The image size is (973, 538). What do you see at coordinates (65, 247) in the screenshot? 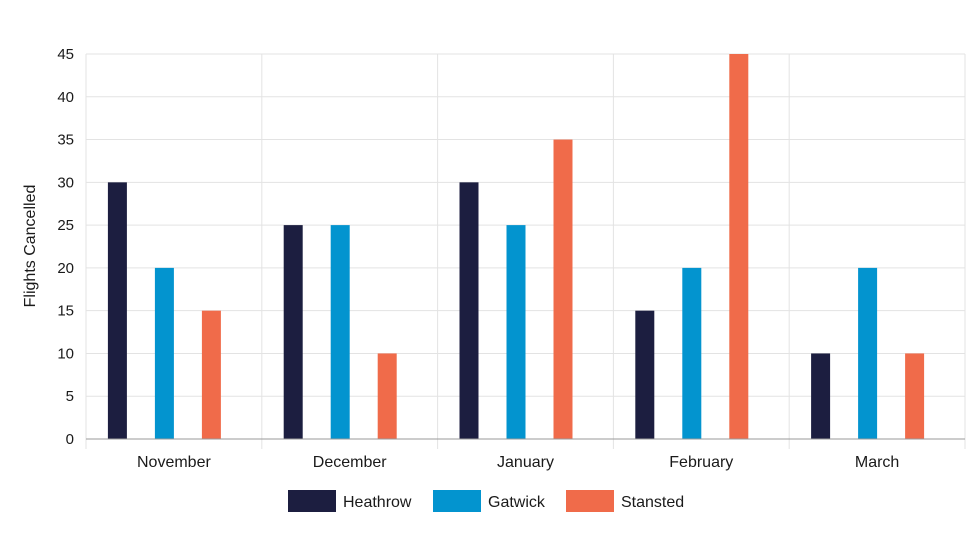
I see `y-axis-ticks: 0 5 10 15 20 25 30 35 40 45` at bounding box center [65, 247].